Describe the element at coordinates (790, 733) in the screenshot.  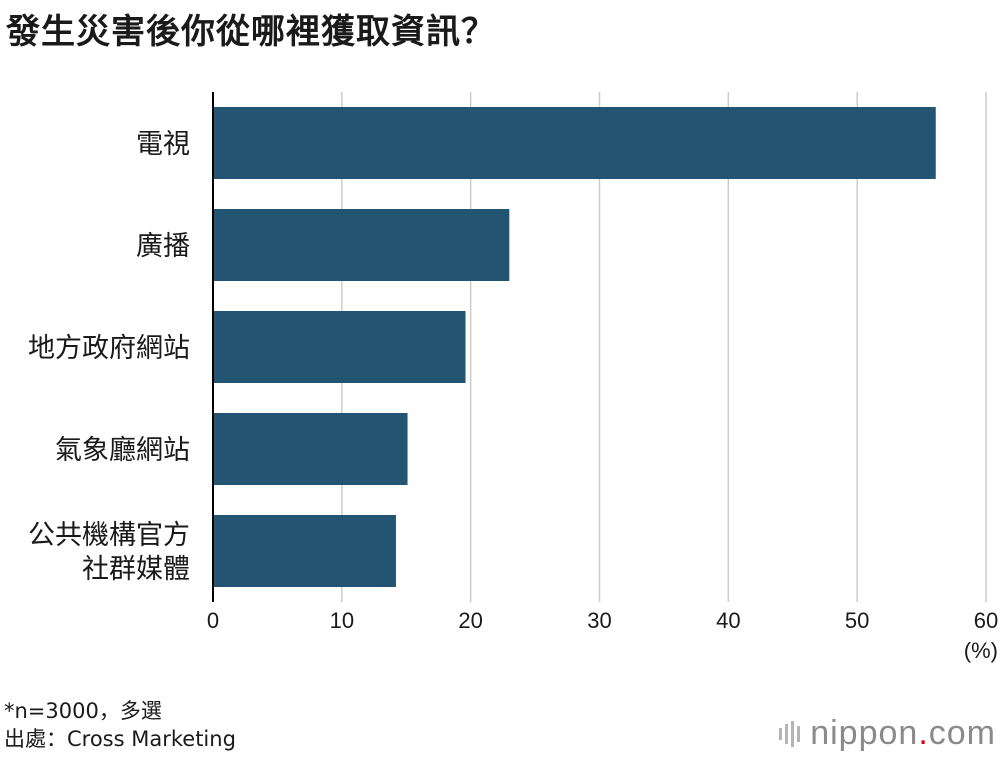
I see `logo-bars-icon` at that location.